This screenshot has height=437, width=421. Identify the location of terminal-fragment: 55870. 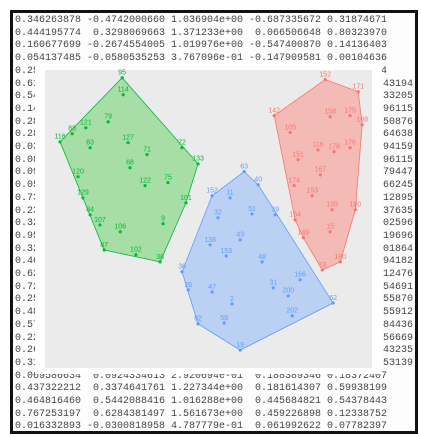
(397, 300).